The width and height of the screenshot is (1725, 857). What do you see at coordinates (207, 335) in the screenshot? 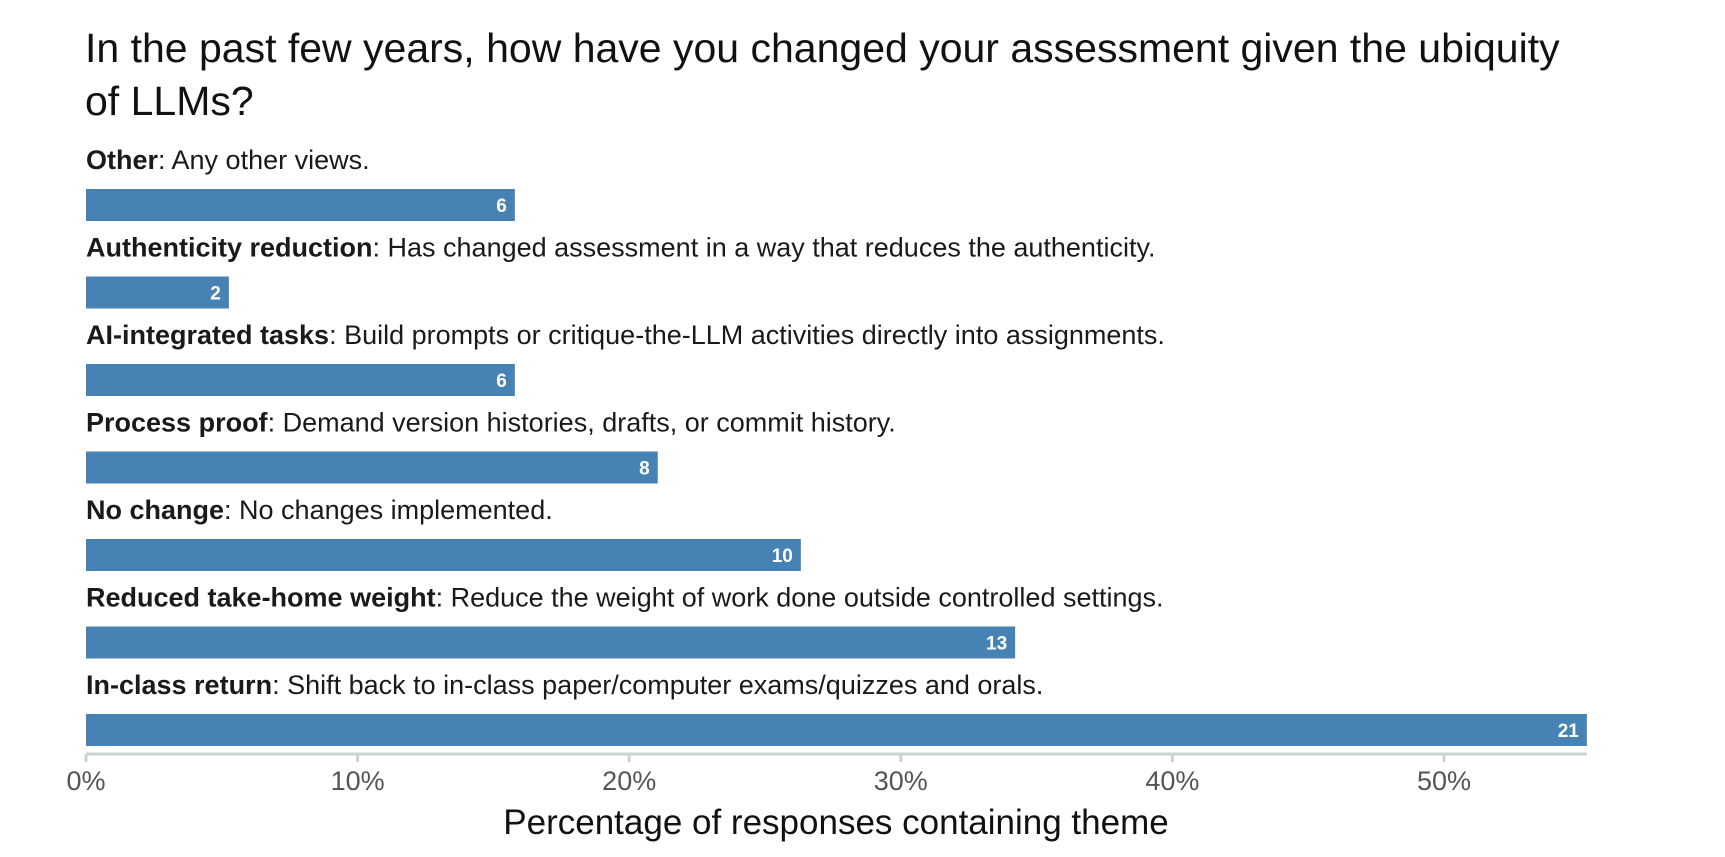
I see `category-name: AI-integrated tasks` at bounding box center [207, 335].